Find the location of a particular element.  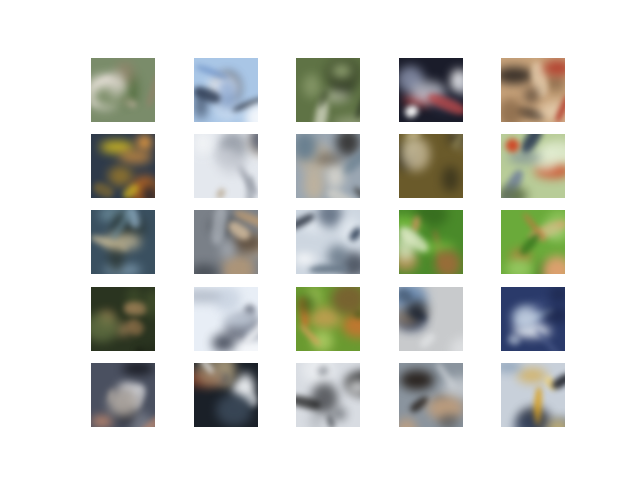

sample-image-r4-c1 is located at coordinates (123, 319).